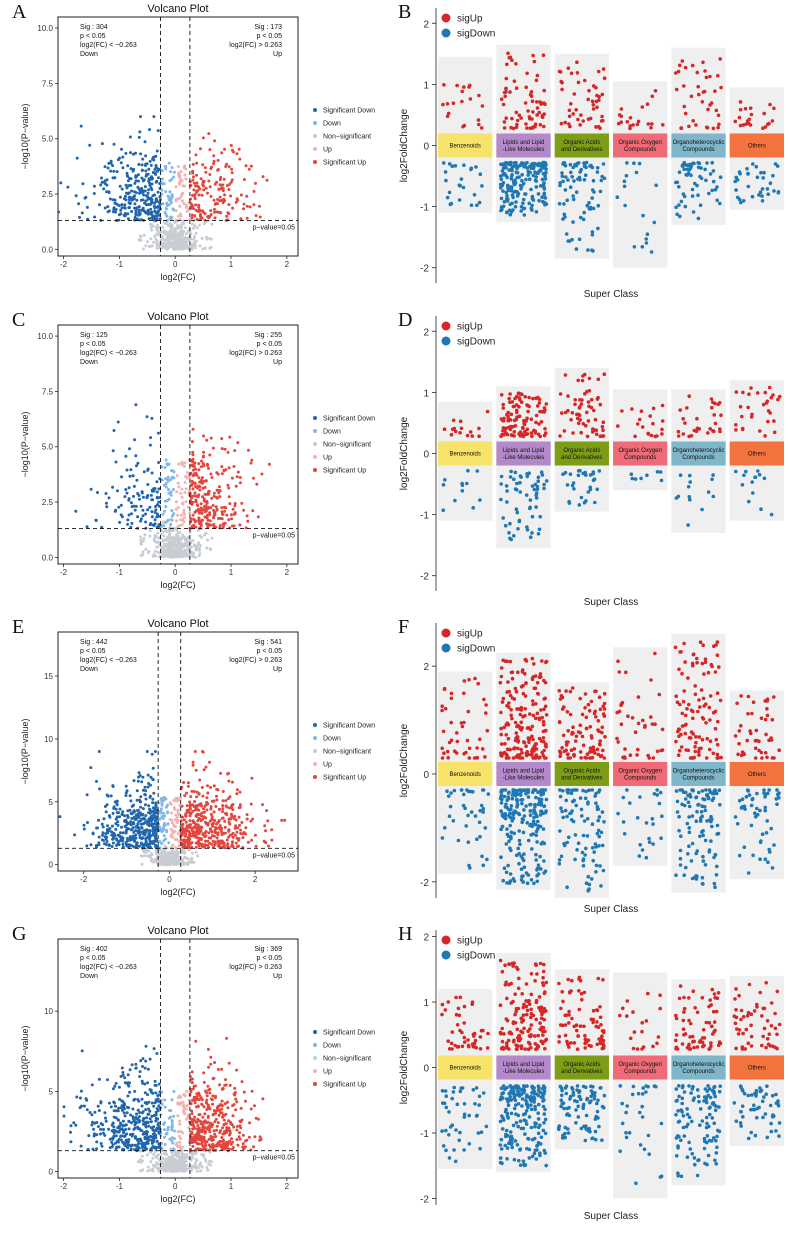 This screenshot has height=1233, width=790. Describe the element at coordinates (268, 642) in the screenshot. I see `up-annotation-line: Sig : 541` at that location.